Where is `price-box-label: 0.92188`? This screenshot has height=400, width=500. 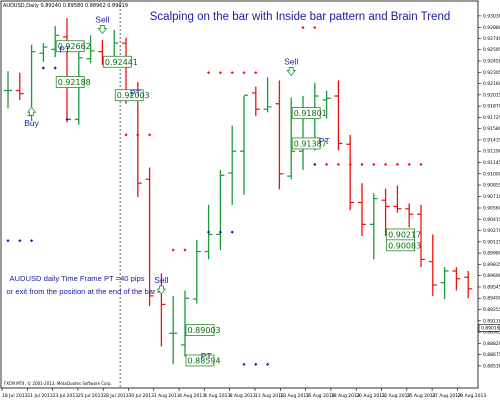
price-box-label: 0.92188 is located at coordinates (74, 82).